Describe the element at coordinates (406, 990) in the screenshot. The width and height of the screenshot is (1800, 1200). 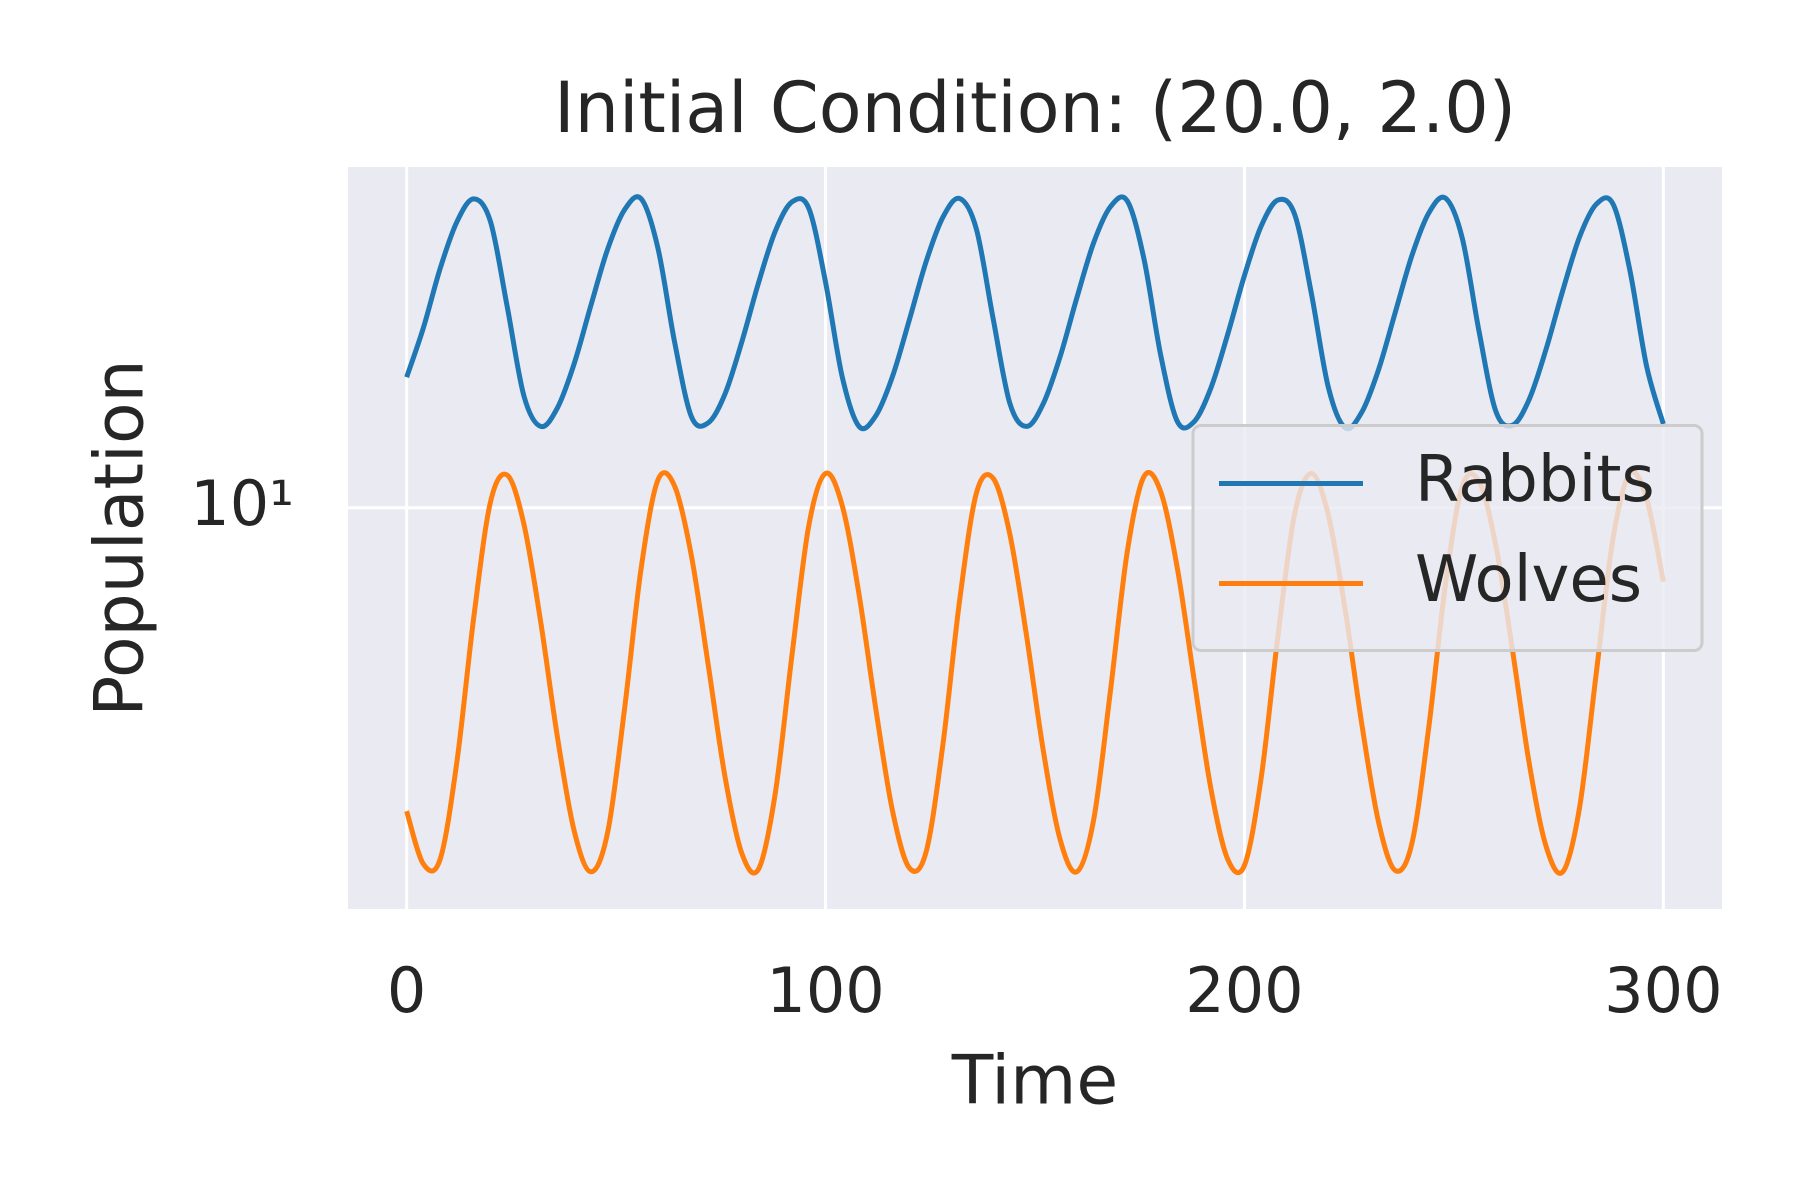
I see `x-tick-label: 0` at that location.